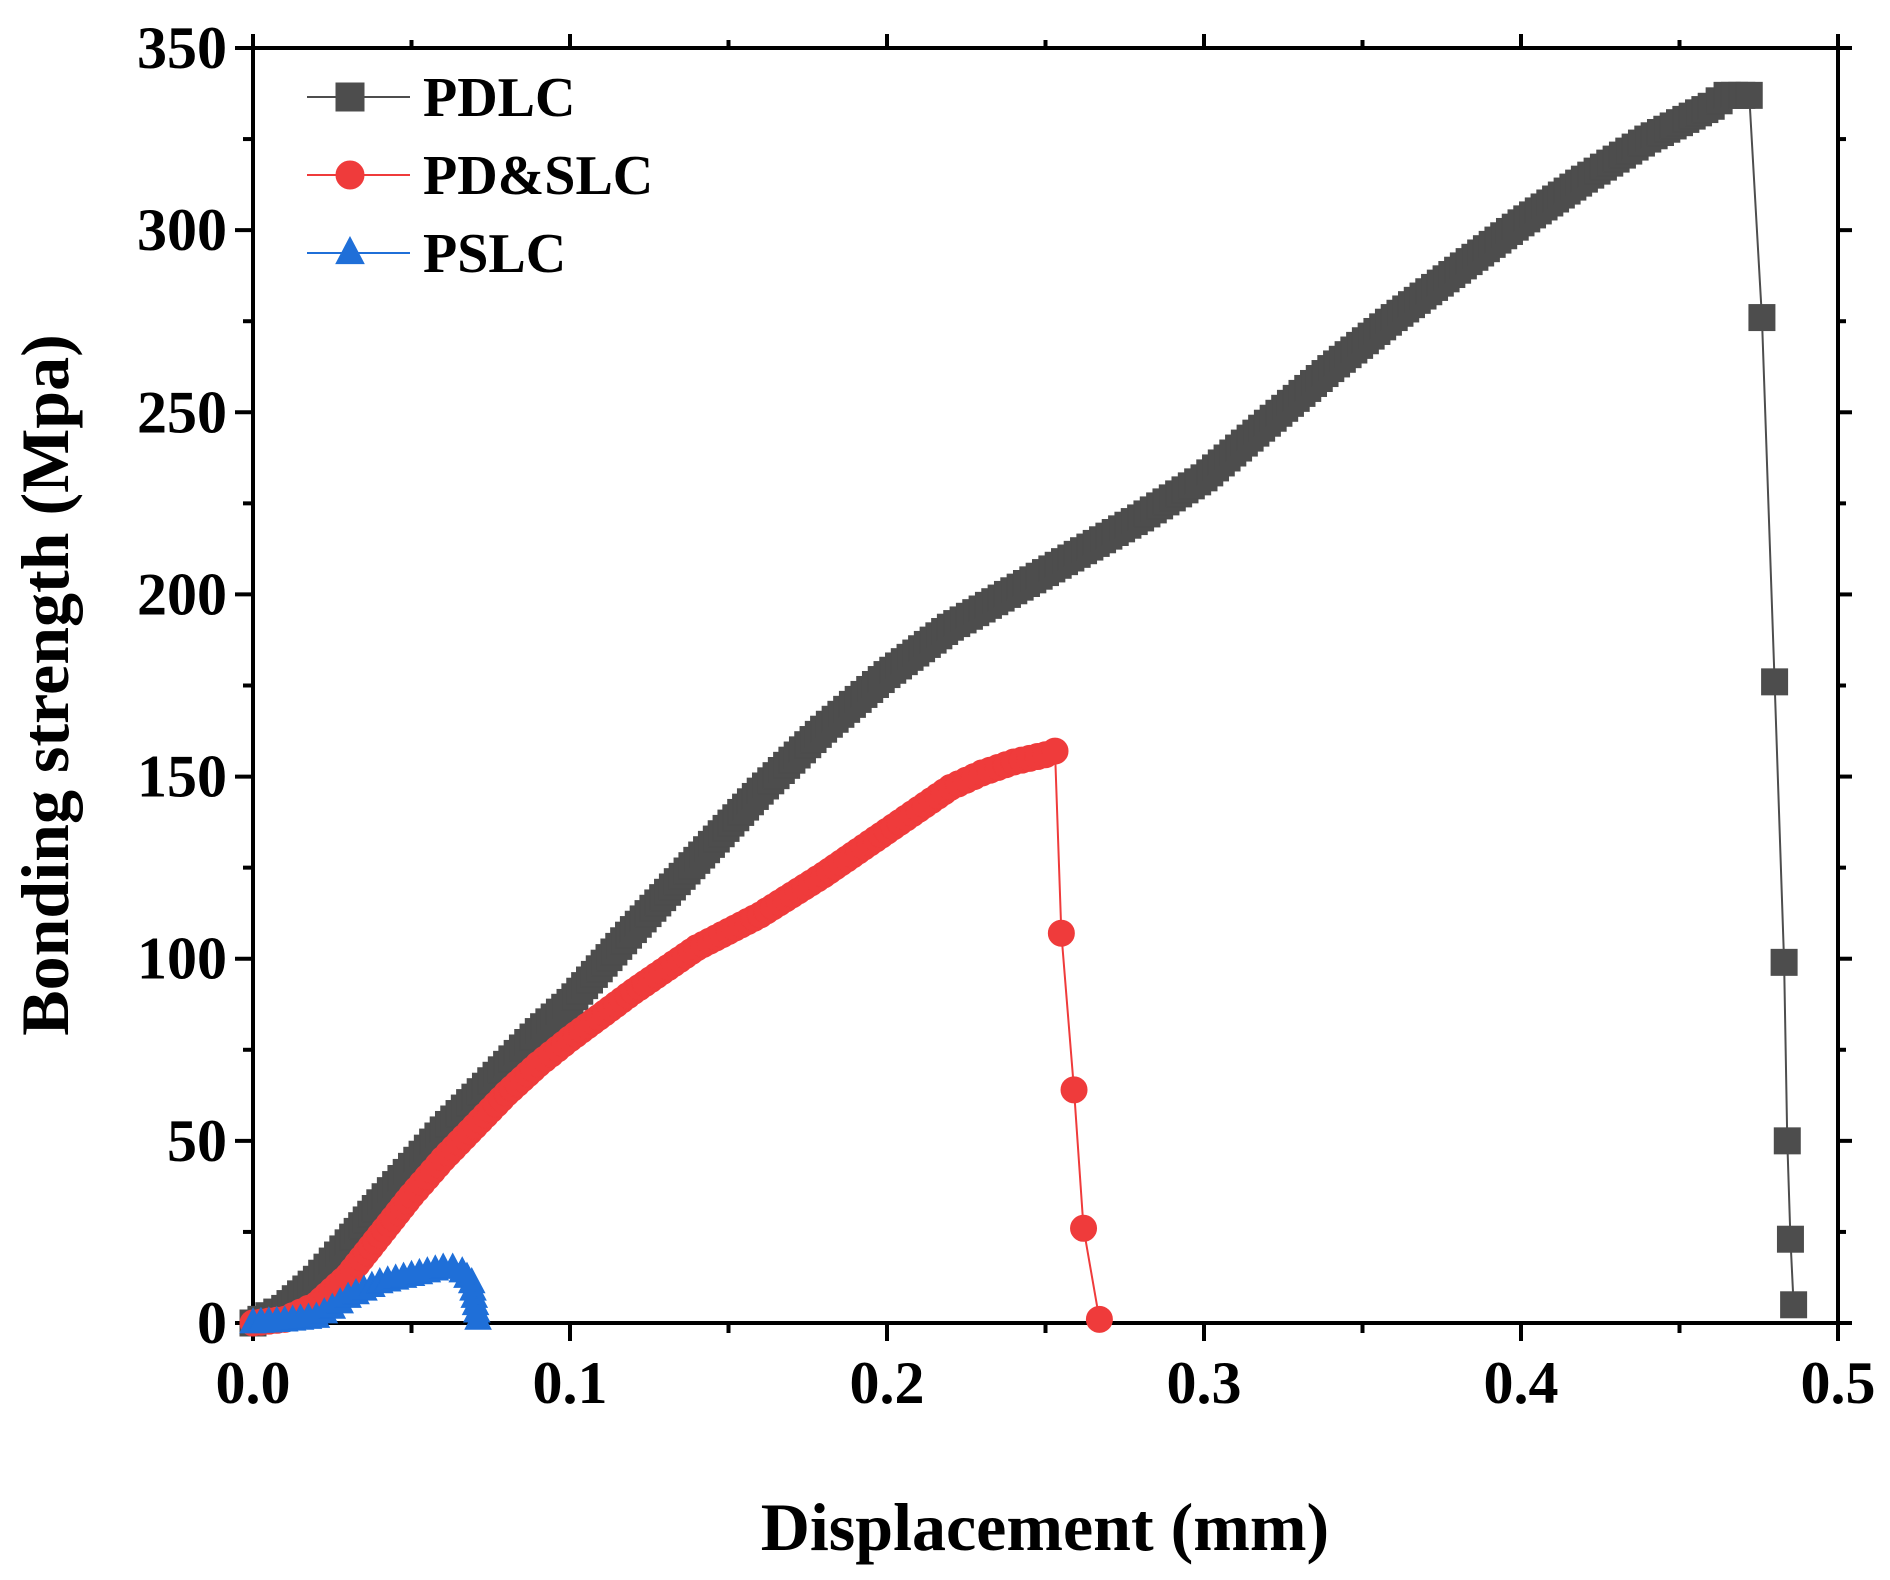 This screenshot has width=1890, height=1580. I want to click on y-tick-label: 300, so click(182, 230).